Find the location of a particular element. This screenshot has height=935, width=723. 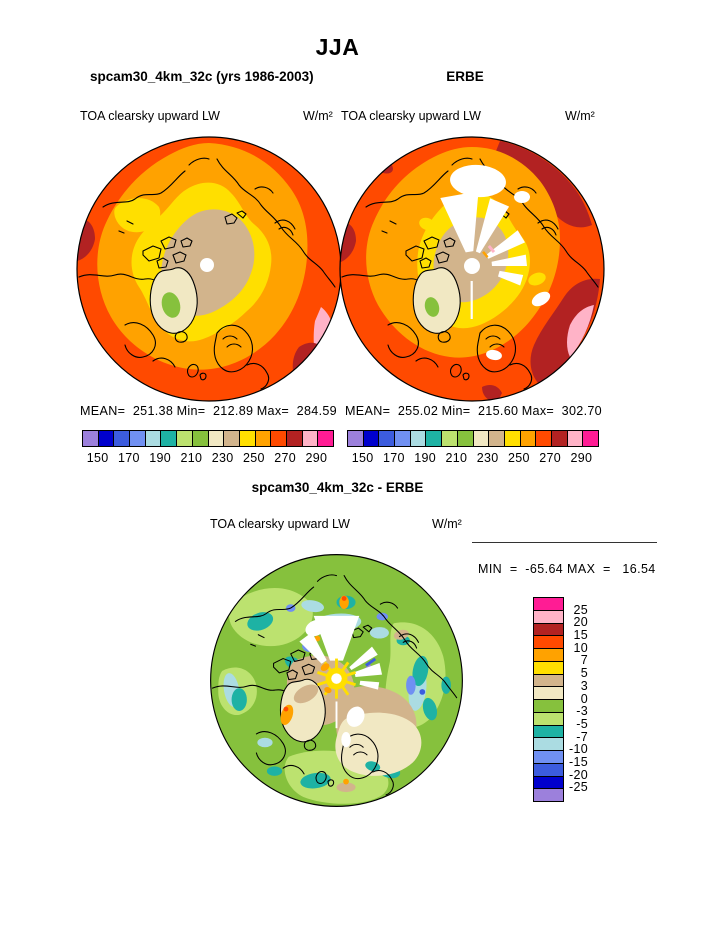

season-title: JJA is located at coordinates (337, 47).